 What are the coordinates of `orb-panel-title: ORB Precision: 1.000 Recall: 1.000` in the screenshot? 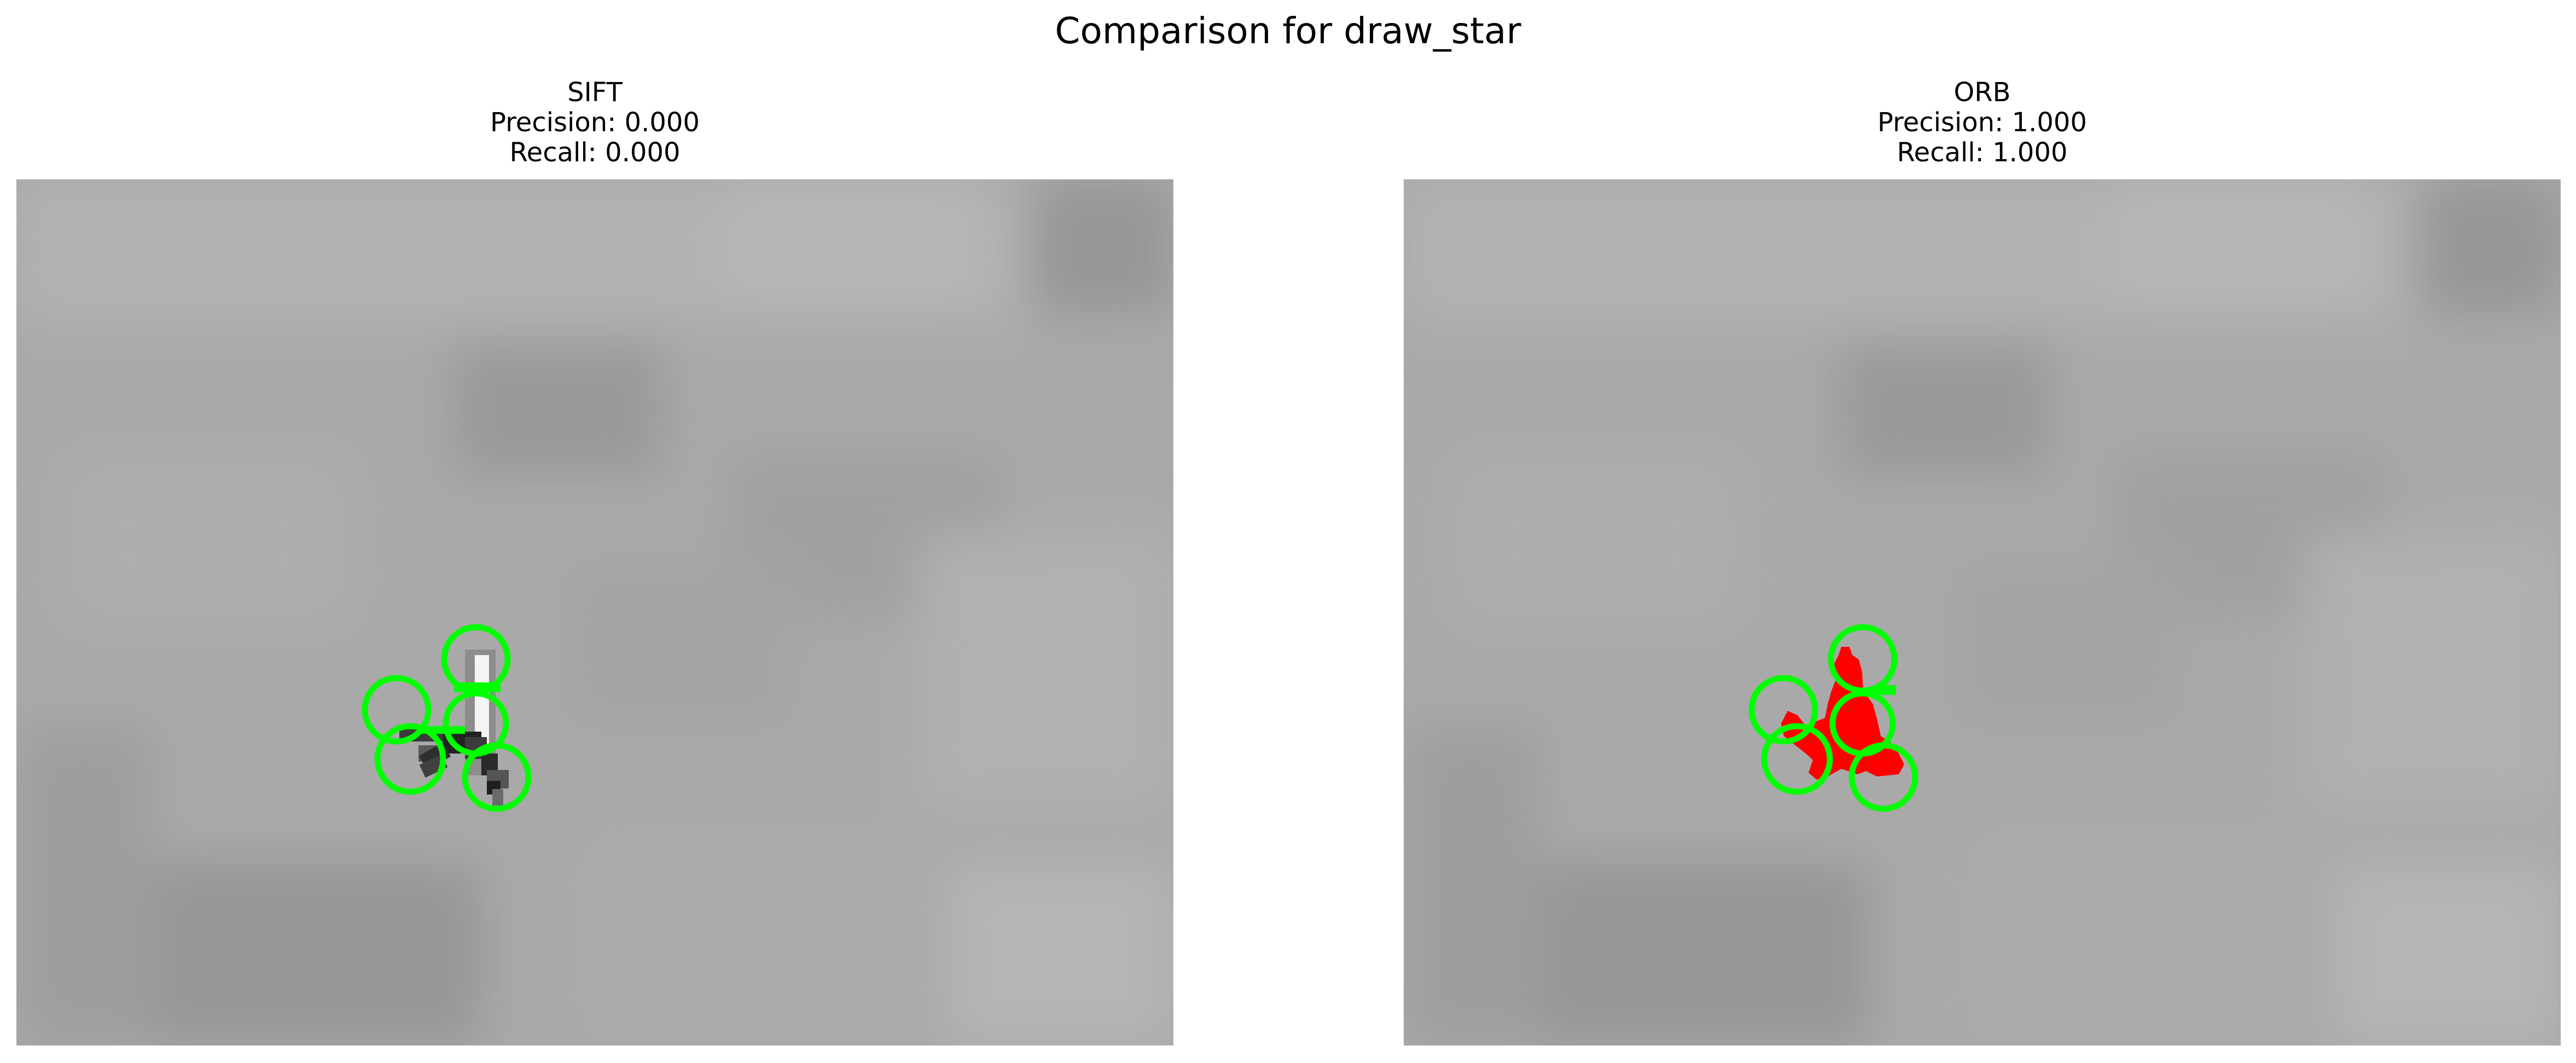 It's located at (1982, 123).